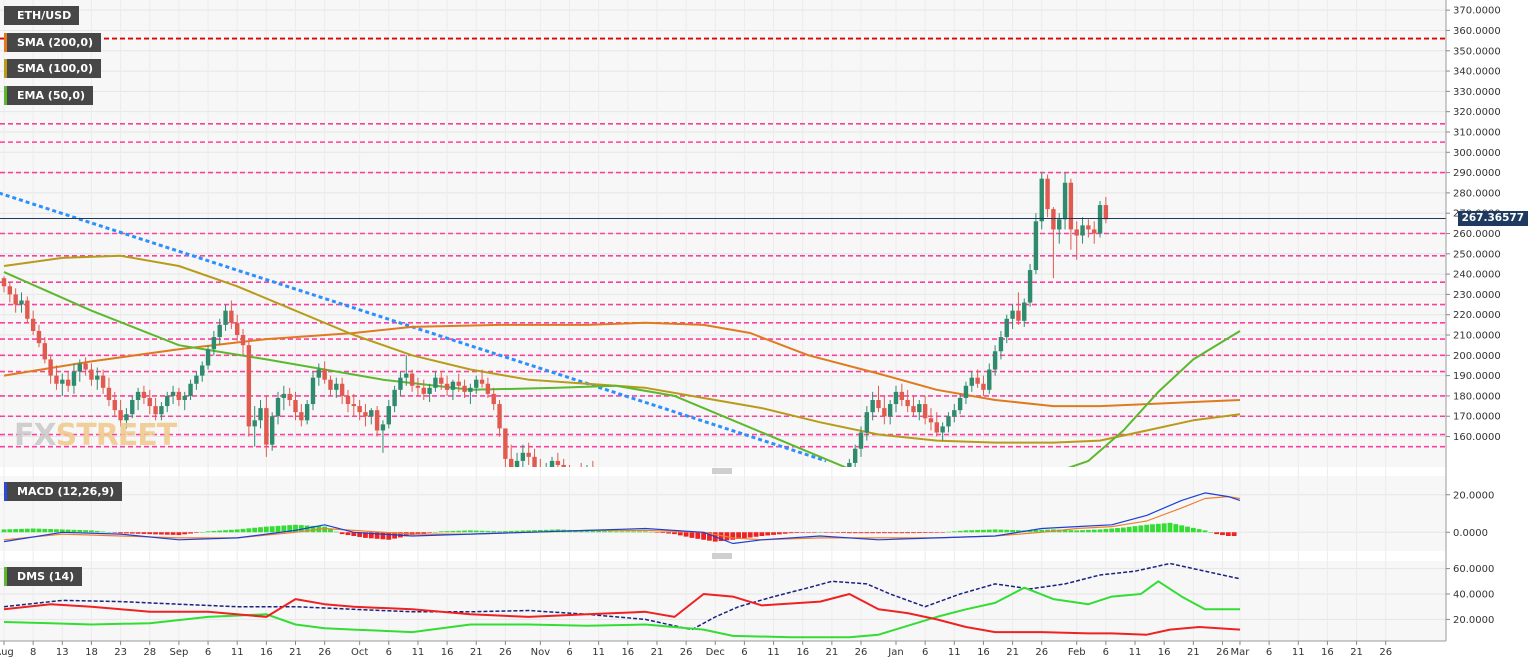 This screenshot has height=661, width=1534. Describe the element at coordinates (722, 513) in the screenshot. I see `pane-splitter-handles` at that location.